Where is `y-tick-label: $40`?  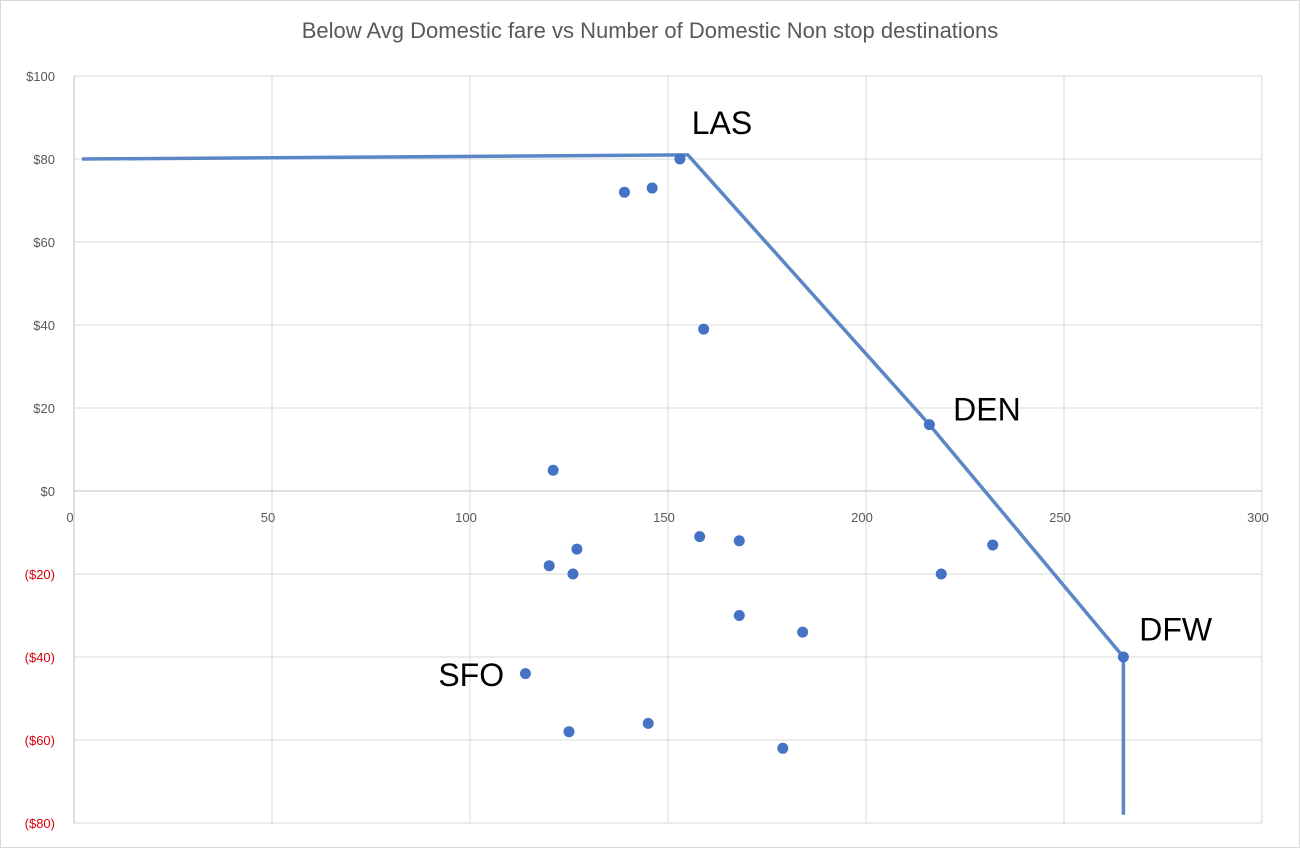 y-tick-label: $40 is located at coordinates (44, 325).